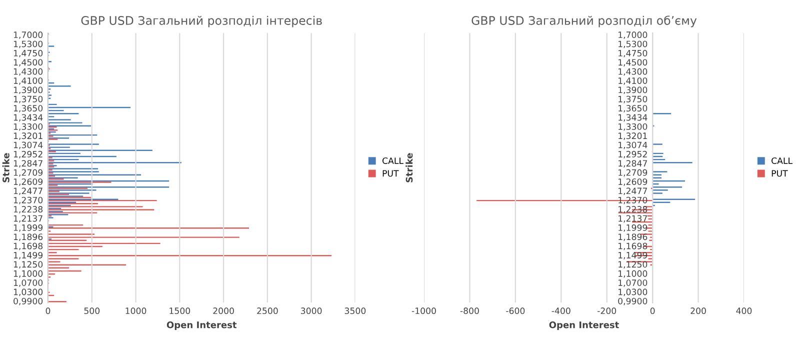 The height and width of the screenshot is (338, 800). I want to click on x-tick-label: -200, so click(607, 311).